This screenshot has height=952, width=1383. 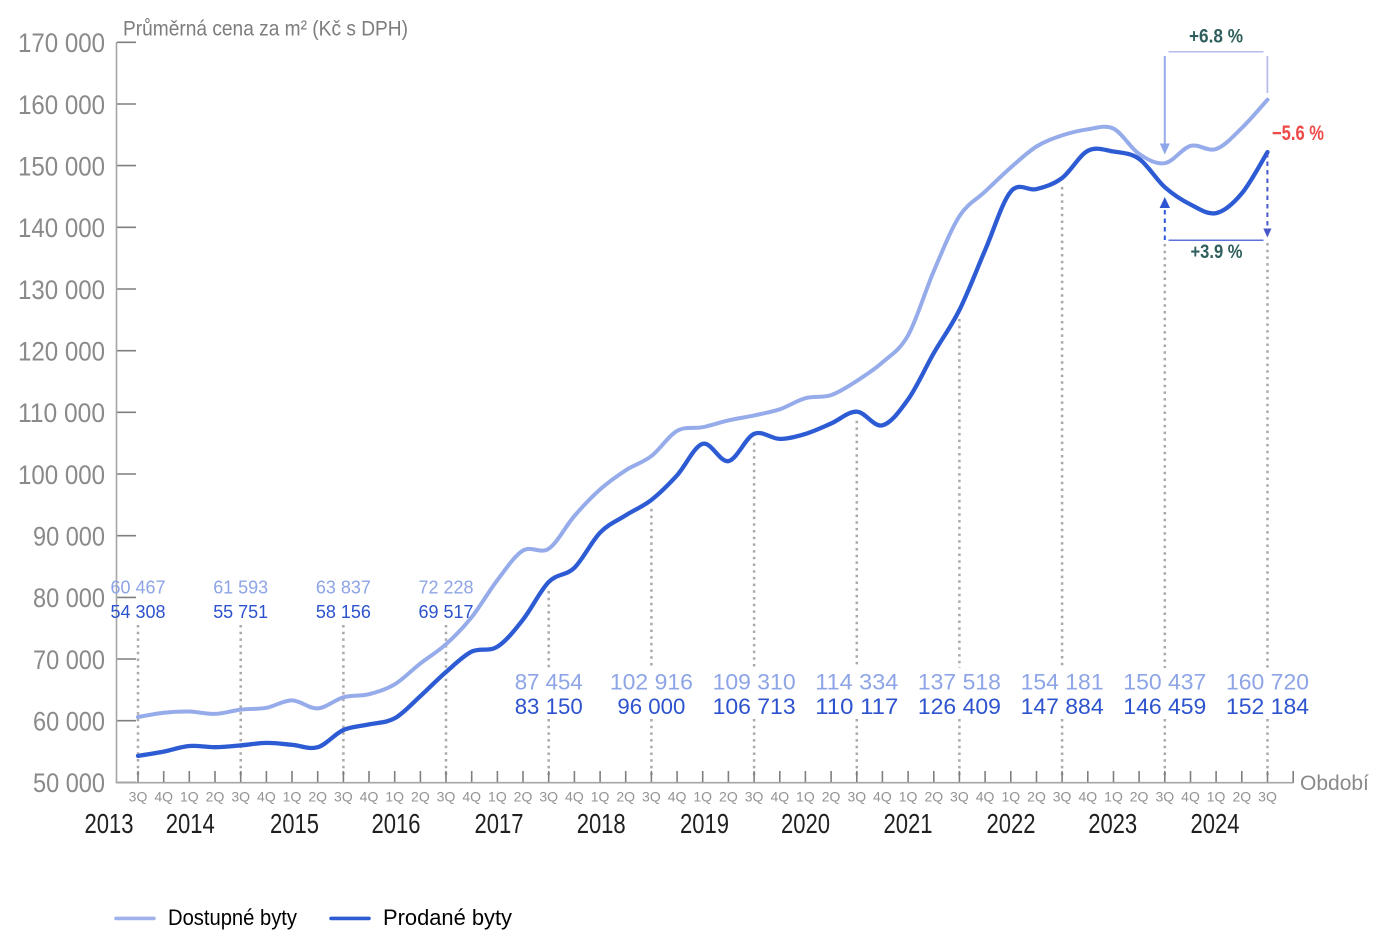 I want to click on svg-text: 2014, so click(x=190, y=823).